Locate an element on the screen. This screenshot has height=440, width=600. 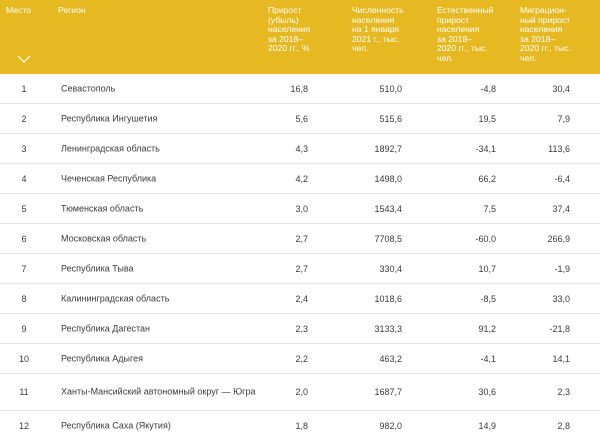
growth-cell: 2,0 is located at coordinates (301, 392).